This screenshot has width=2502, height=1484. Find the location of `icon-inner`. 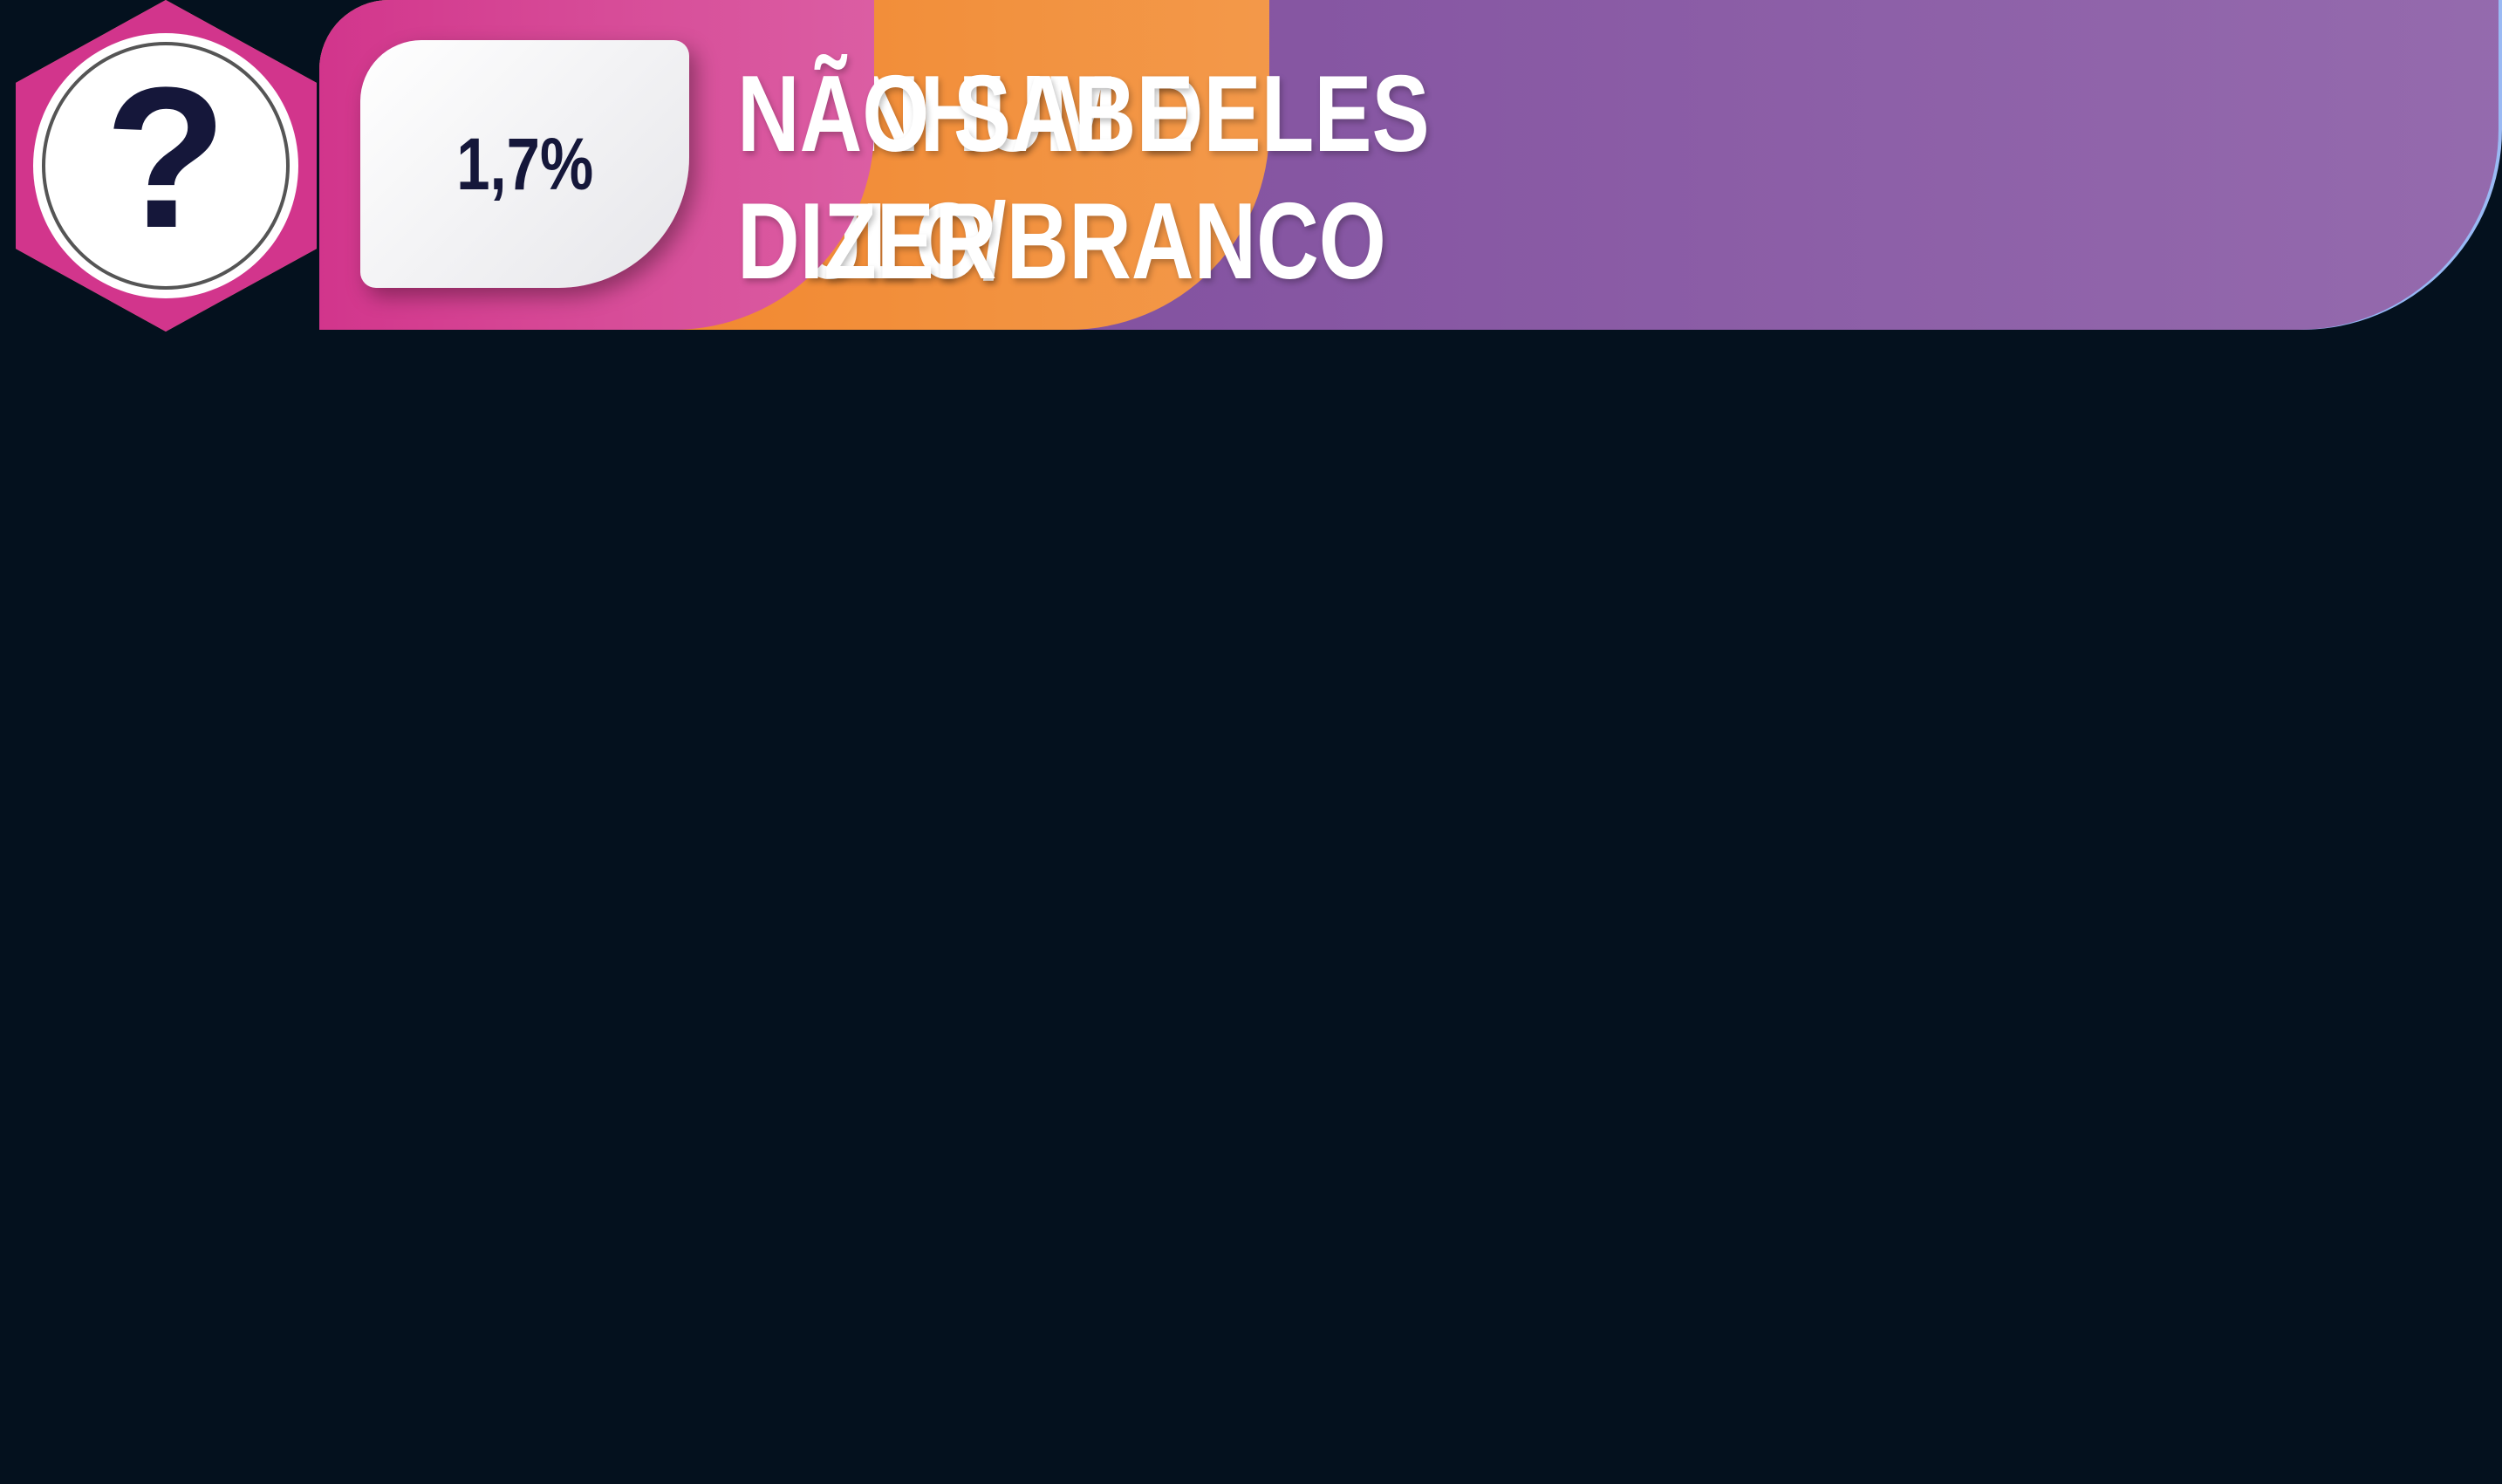

icon-inner is located at coordinates (166, 166).